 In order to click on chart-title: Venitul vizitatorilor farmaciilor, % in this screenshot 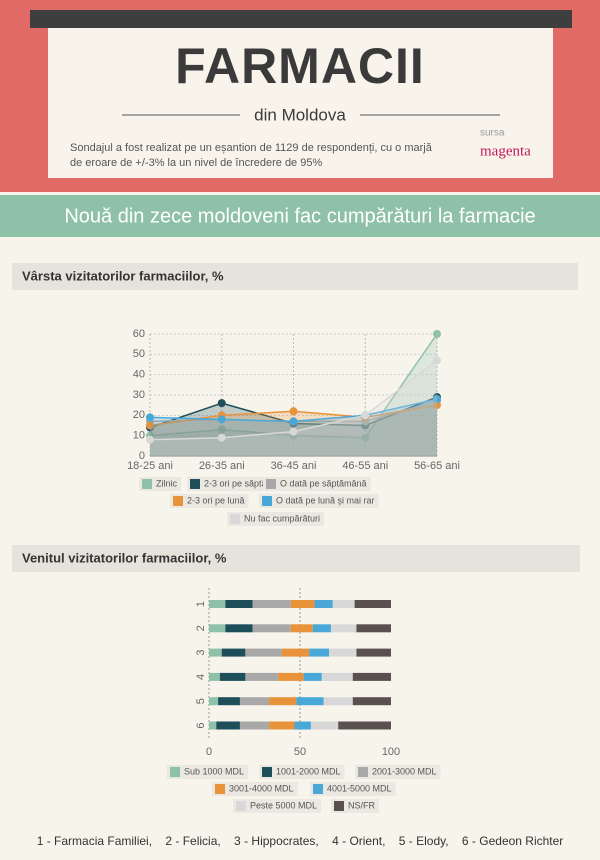, I will do `click(124, 557)`.